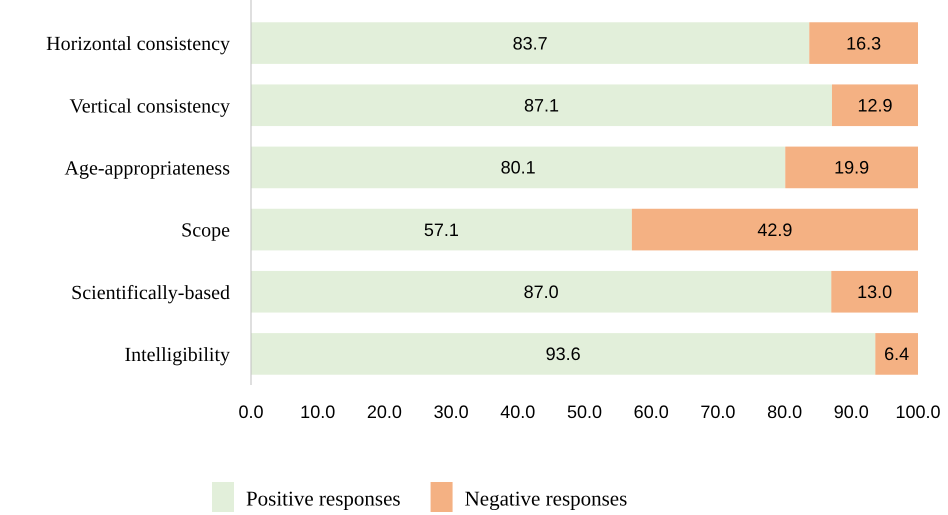  Describe the element at coordinates (318, 412) in the screenshot. I see `x-tick-label: 10.0` at that location.